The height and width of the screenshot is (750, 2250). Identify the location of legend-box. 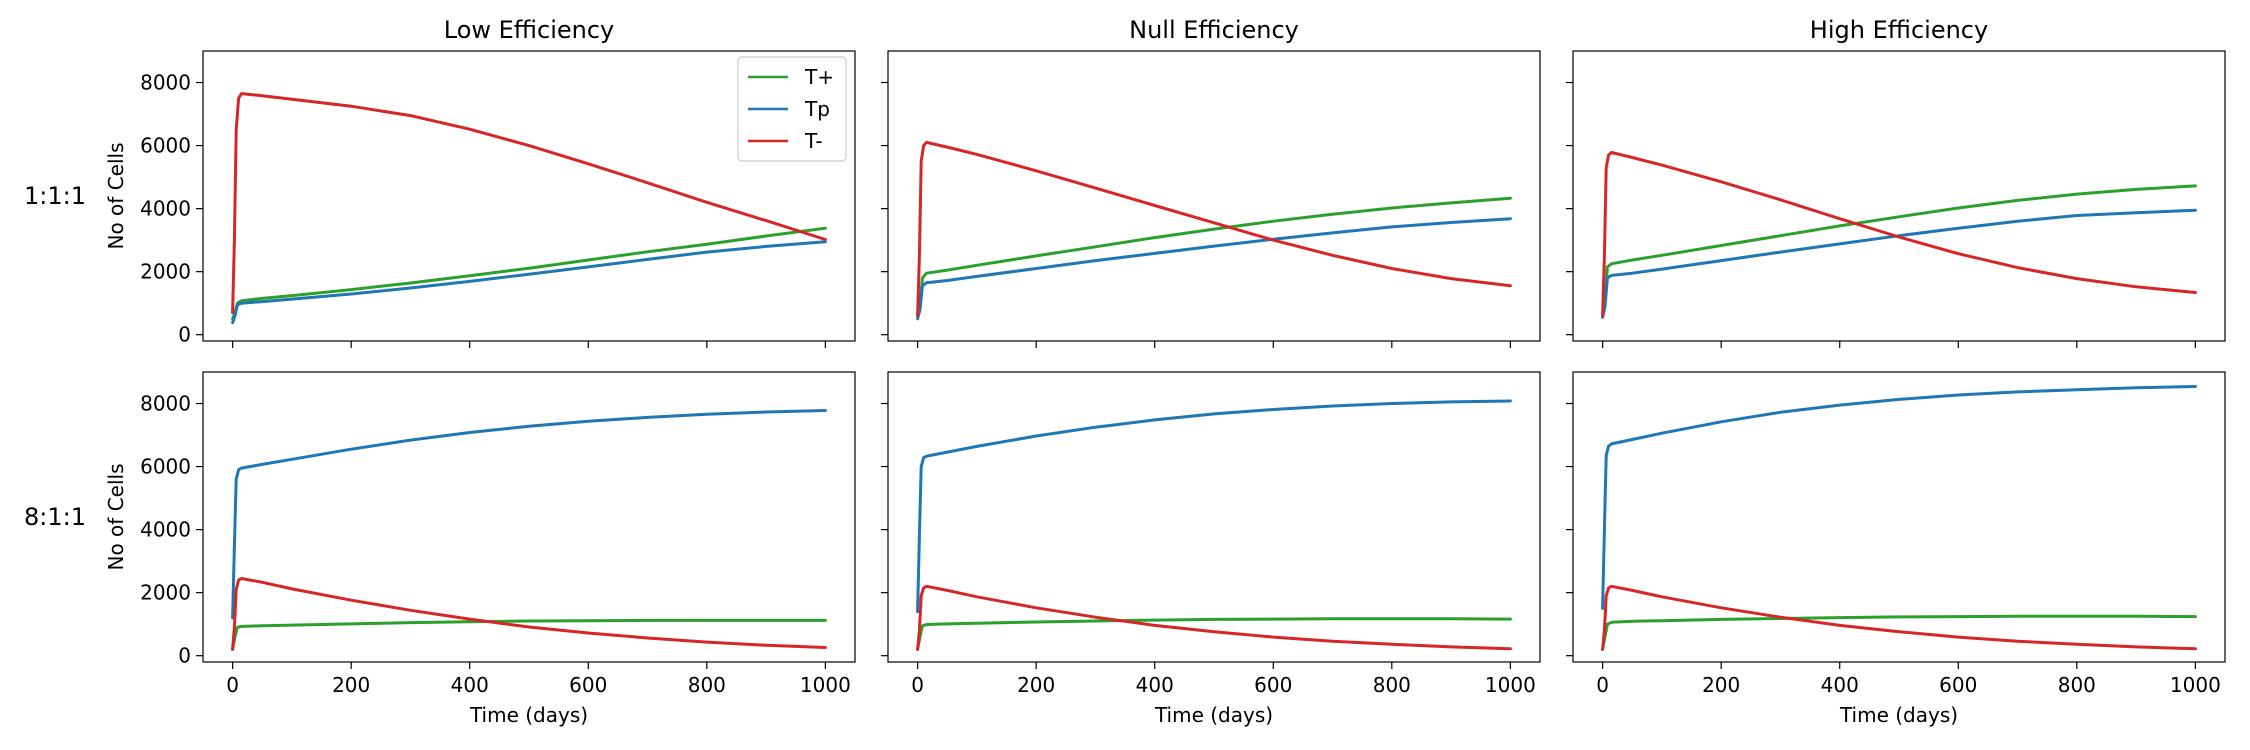
(792, 109).